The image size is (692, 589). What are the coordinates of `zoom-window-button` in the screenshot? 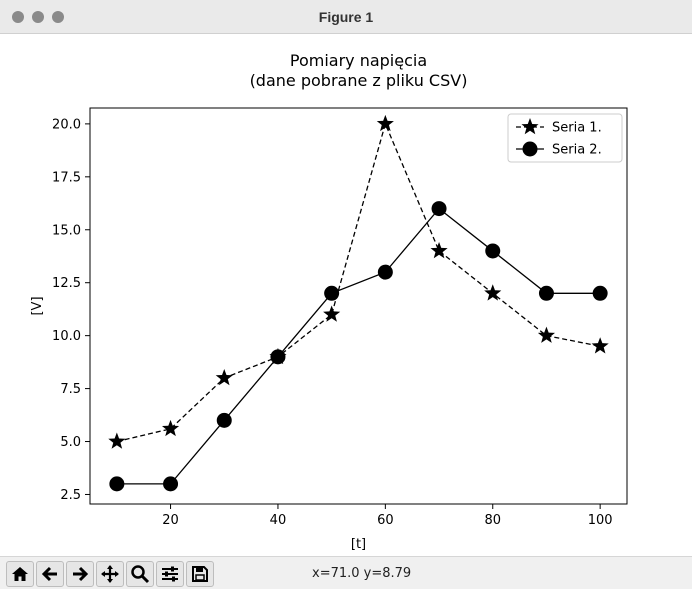 It's located at (58, 17).